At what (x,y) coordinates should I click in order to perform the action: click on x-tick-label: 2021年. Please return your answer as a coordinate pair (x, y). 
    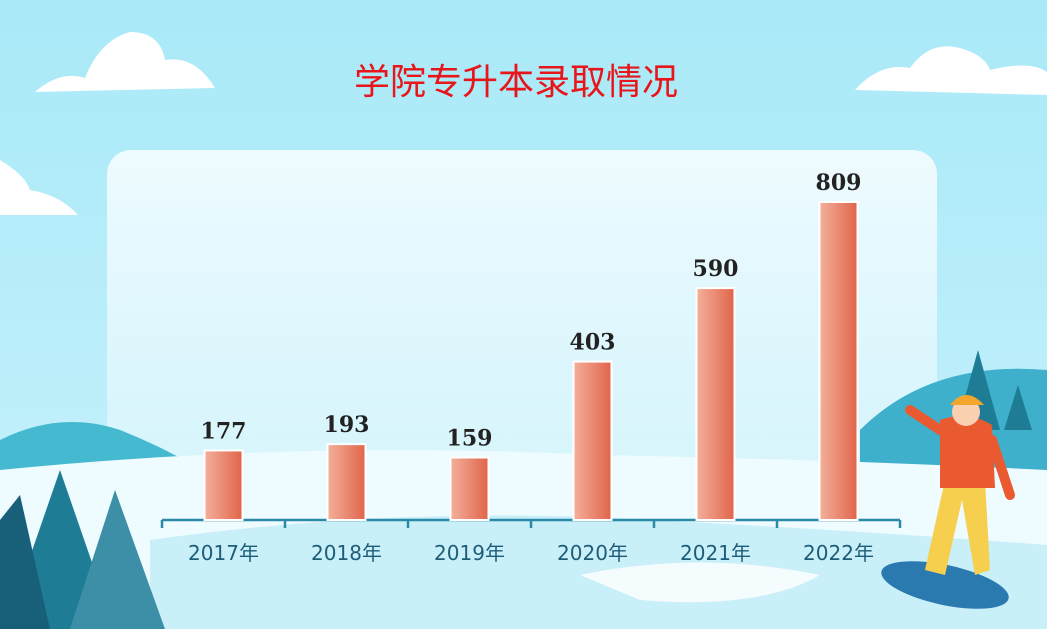
    Looking at the image, I should click on (715, 553).